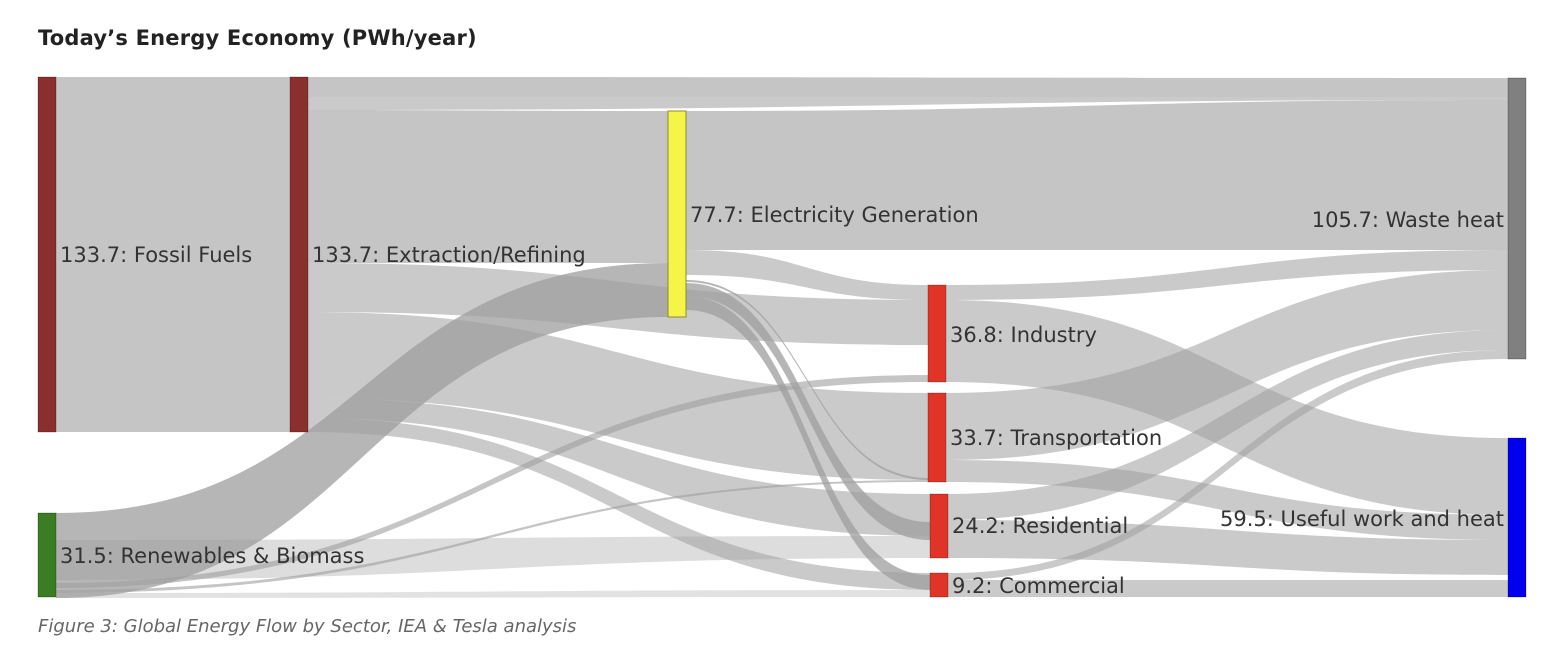 Image resolution: width=1554 pixels, height=656 pixels. I want to click on link-commercial-to-waste, so click(1228, 465).